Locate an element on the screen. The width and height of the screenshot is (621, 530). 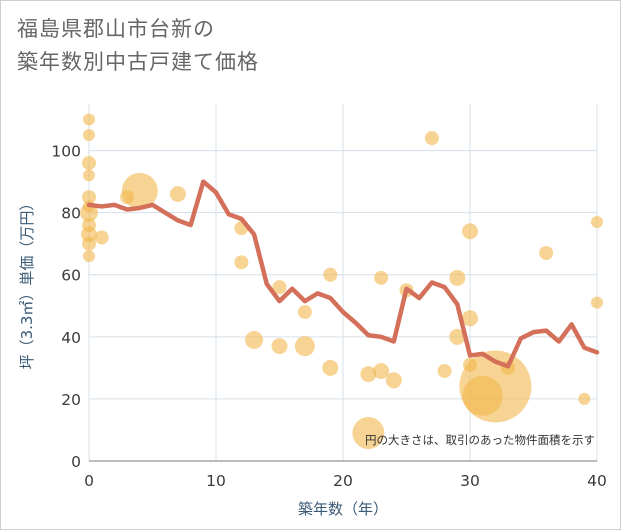
x-tick-label: 10 is located at coordinates (216, 481).